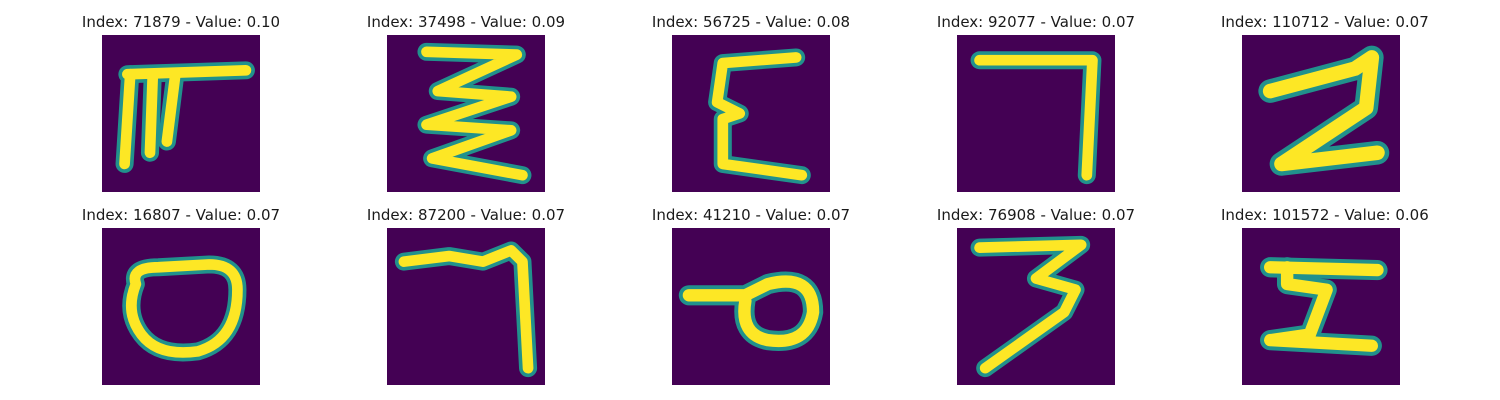 The image size is (1500, 400). I want to click on panel-title: Index: 71879 - Value: 0.10, so click(181, 22).